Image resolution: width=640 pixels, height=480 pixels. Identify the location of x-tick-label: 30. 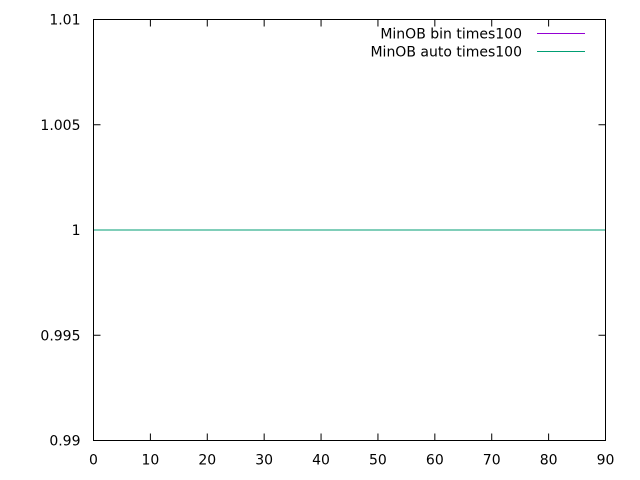
(264, 461).